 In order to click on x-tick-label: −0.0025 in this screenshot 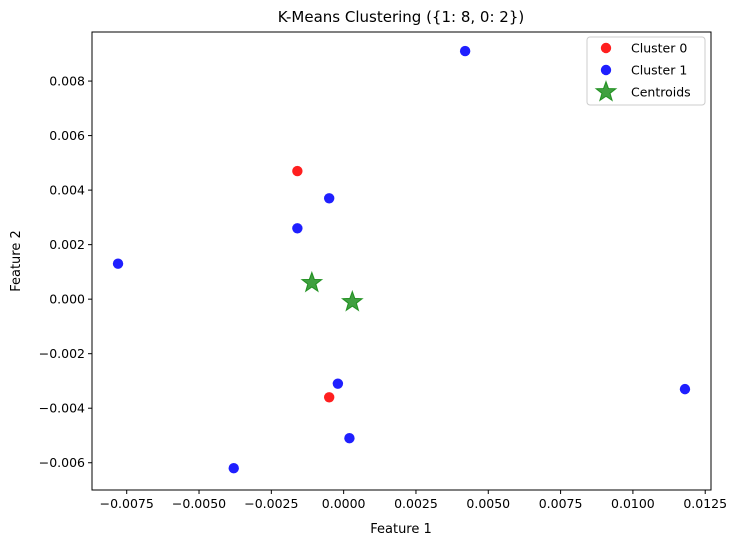, I will do `click(271, 503)`.